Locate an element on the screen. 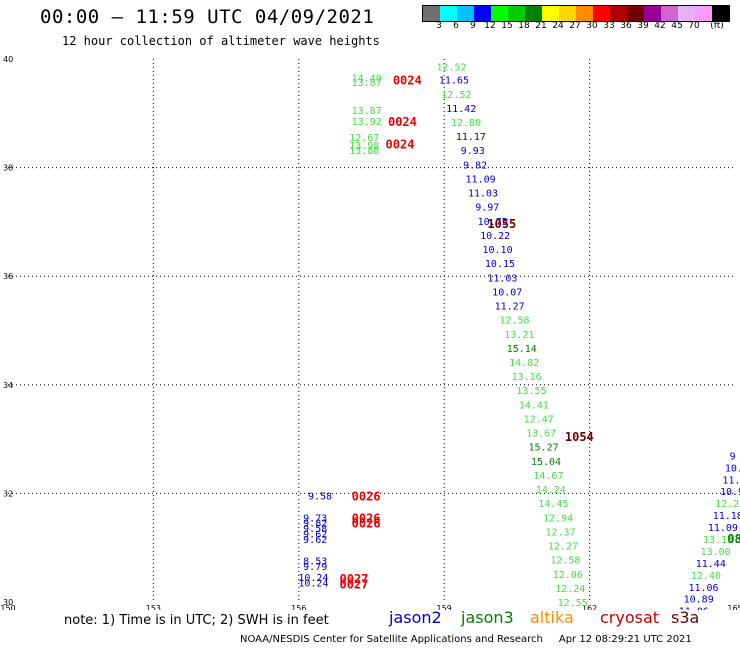 The width and height of the screenshot is (740, 650). wave-height-value: 13.16 is located at coordinates (527, 377).